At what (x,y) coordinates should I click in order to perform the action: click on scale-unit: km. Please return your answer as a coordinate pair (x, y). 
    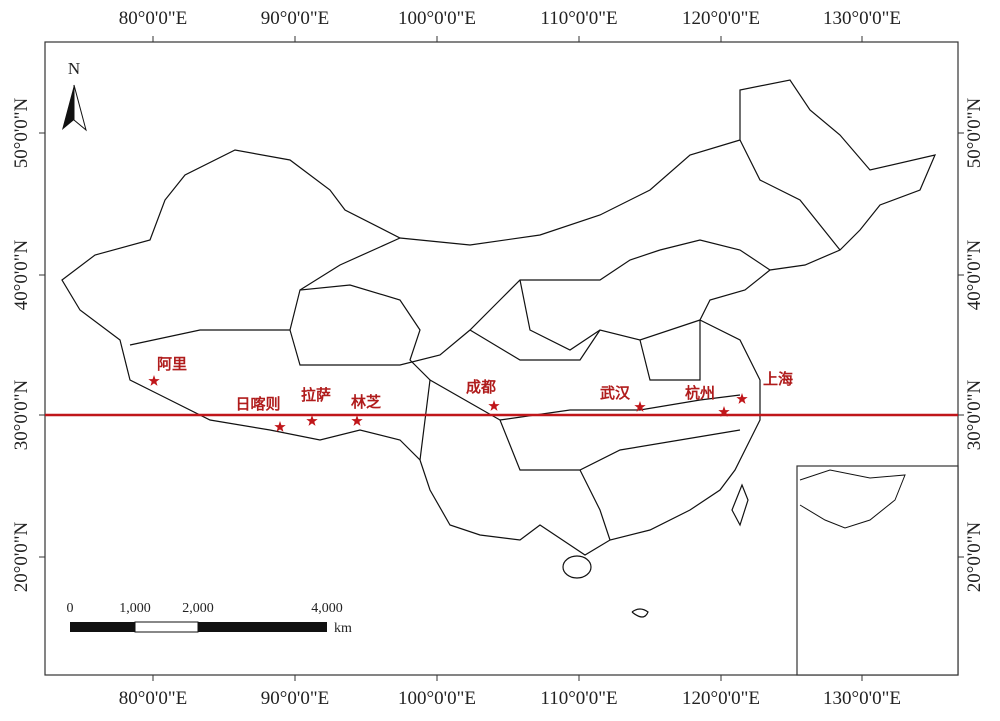
    Looking at the image, I should click on (343, 628).